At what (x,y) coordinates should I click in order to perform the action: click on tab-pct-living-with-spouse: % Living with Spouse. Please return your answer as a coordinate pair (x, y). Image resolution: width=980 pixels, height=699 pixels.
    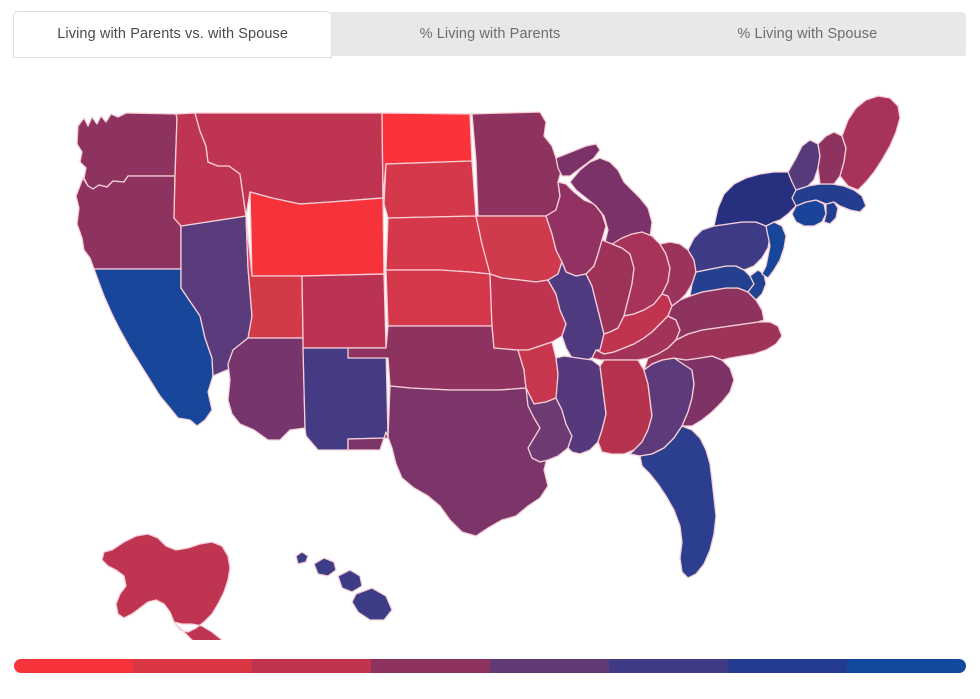
    Looking at the image, I should click on (807, 34).